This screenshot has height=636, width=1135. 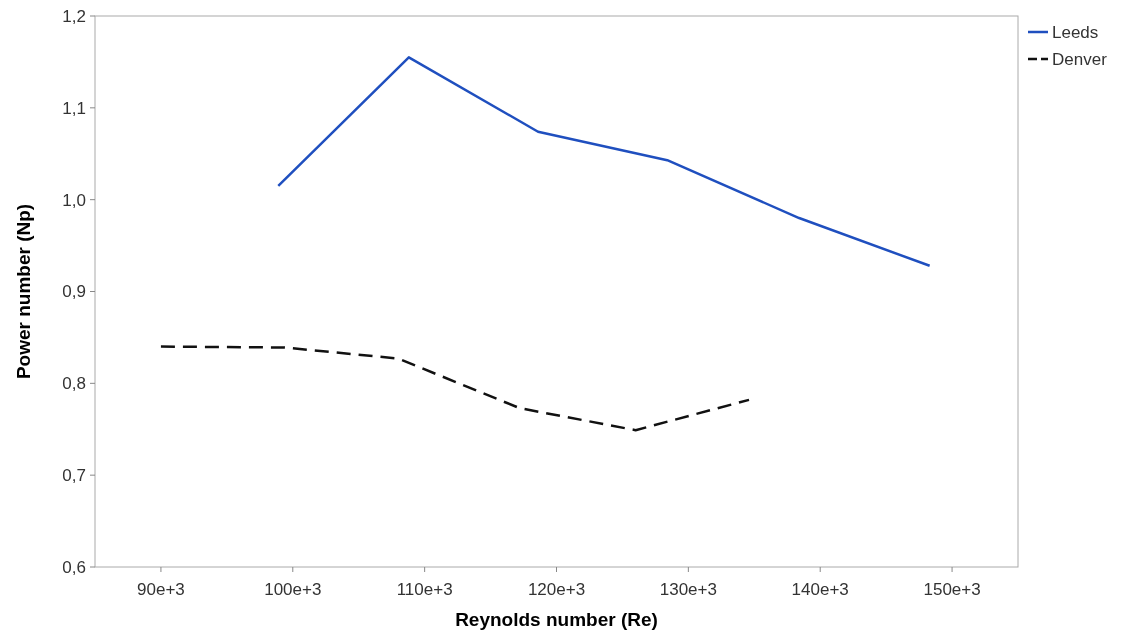 What do you see at coordinates (455, 388) in the screenshot?
I see `line-series` at bounding box center [455, 388].